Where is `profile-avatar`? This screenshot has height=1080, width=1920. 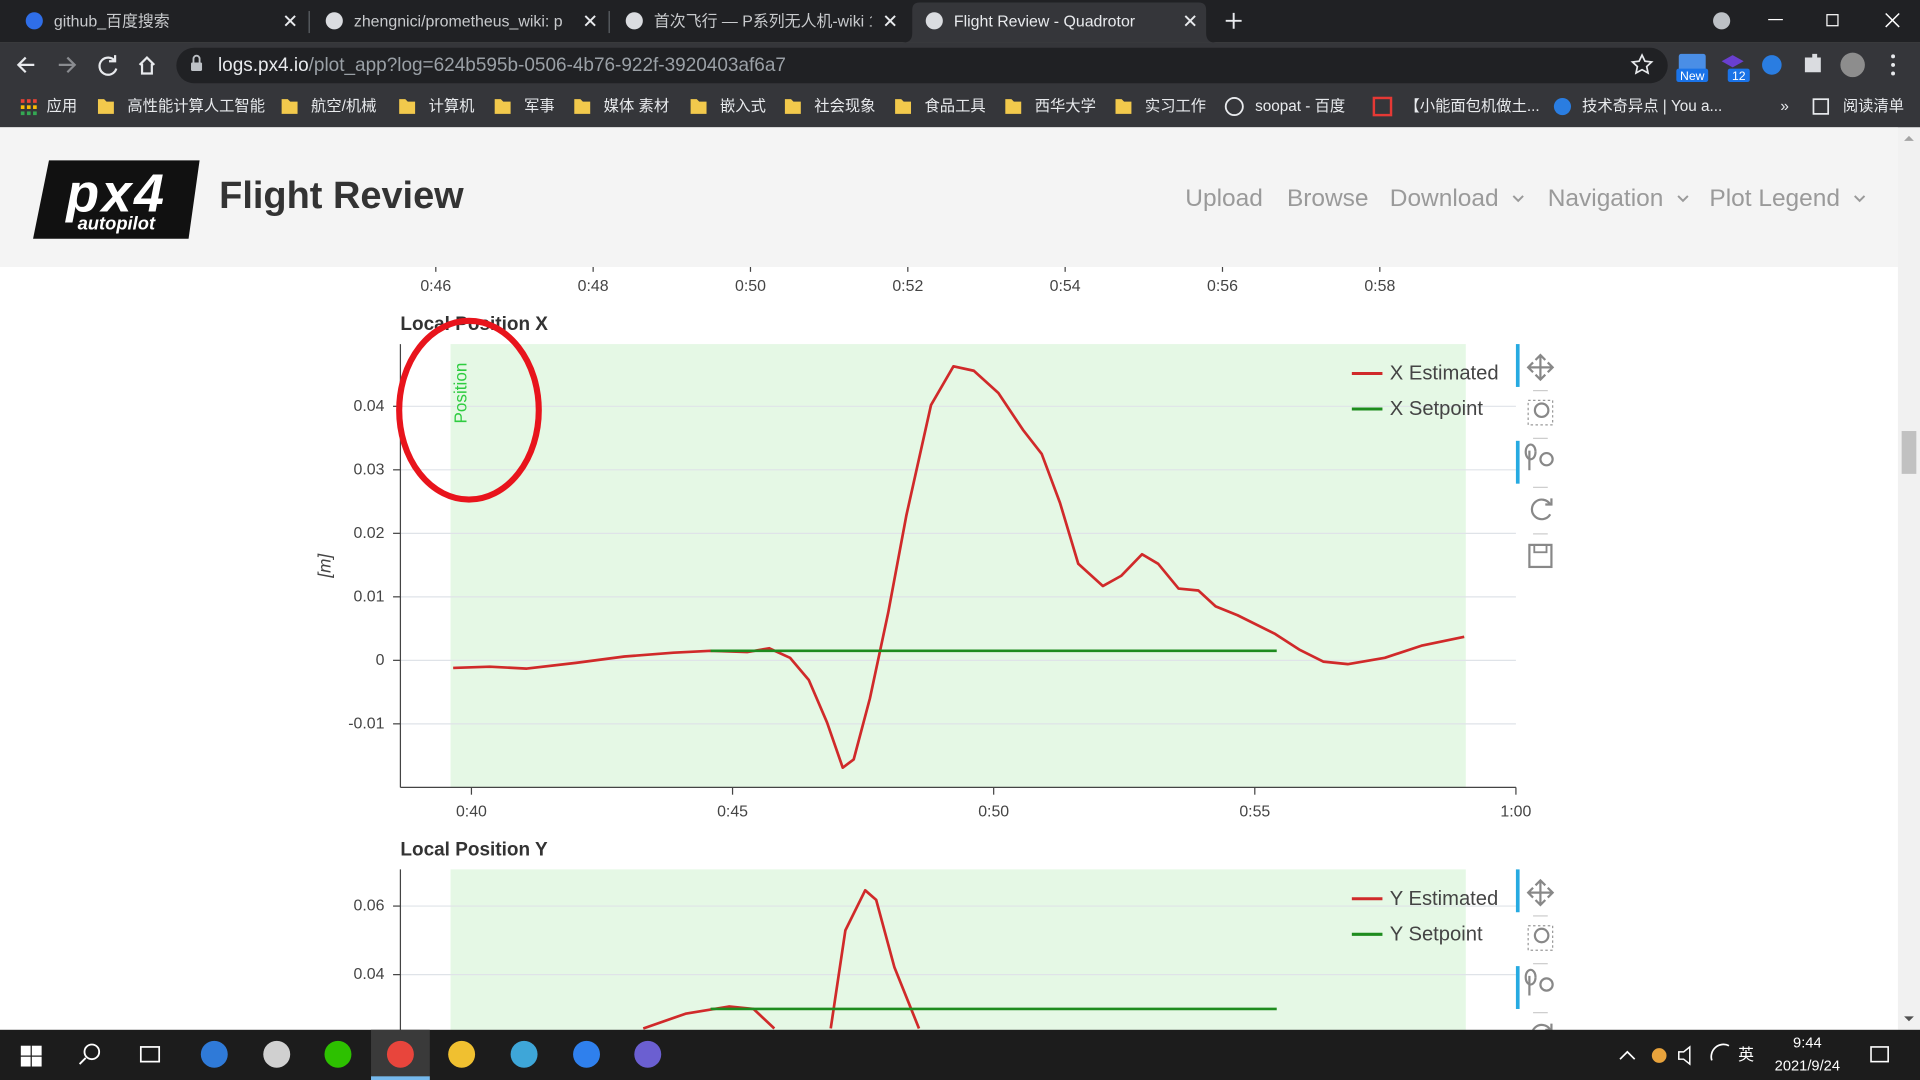
profile-avatar is located at coordinates (1852, 65).